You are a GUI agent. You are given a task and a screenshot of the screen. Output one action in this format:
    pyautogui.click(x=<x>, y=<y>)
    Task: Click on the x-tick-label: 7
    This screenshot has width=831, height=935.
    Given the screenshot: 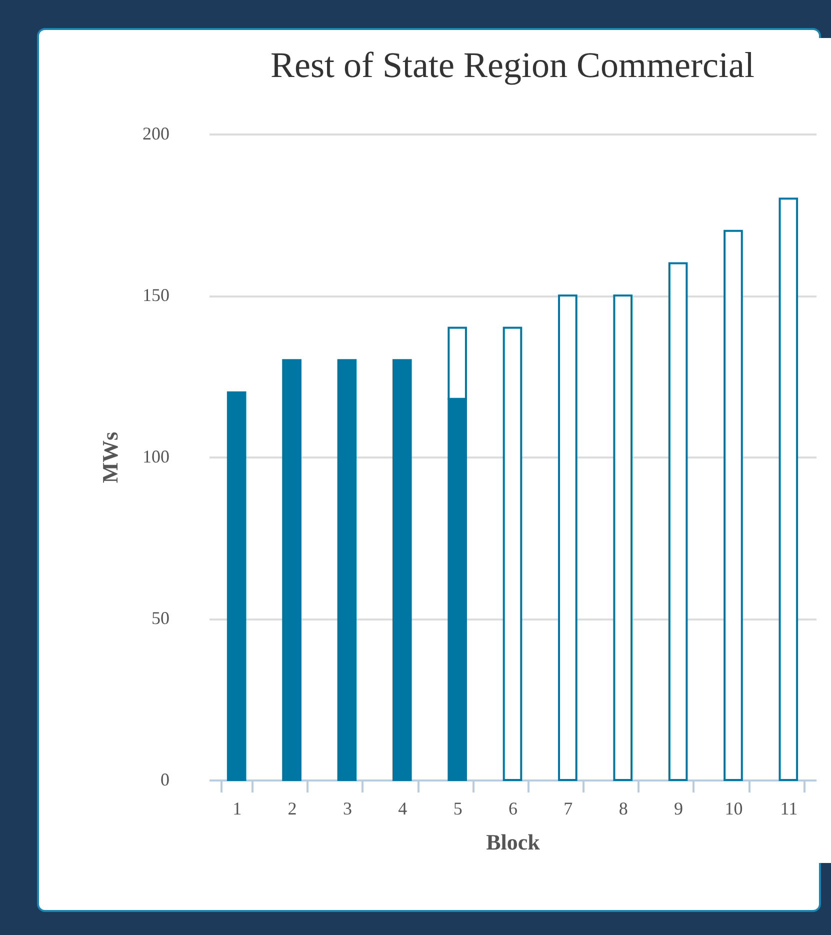 What is the action you would take?
    pyautogui.click(x=568, y=808)
    